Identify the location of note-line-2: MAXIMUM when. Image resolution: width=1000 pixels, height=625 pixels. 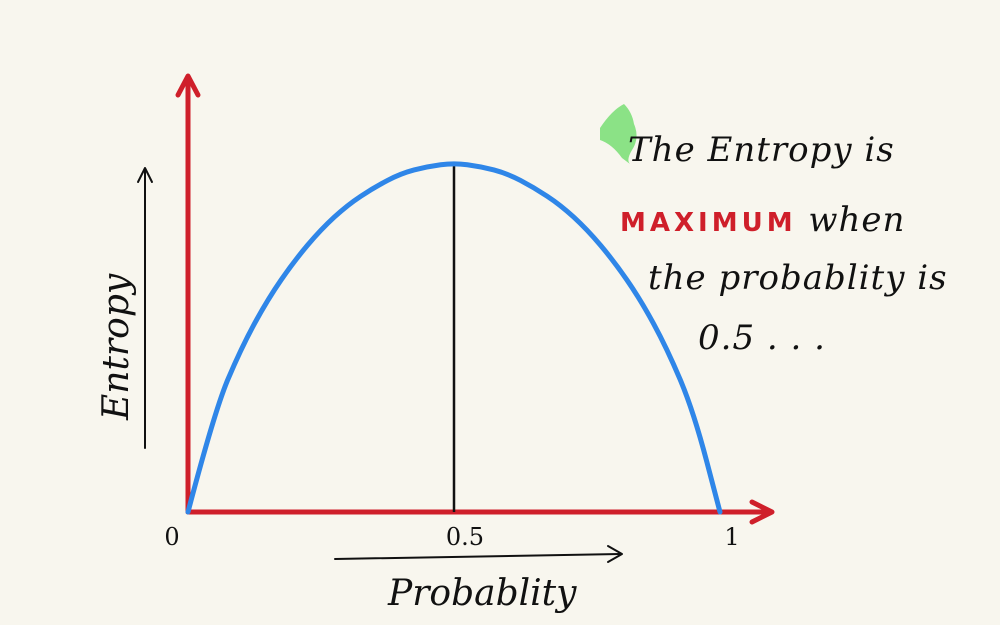
(762, 220).